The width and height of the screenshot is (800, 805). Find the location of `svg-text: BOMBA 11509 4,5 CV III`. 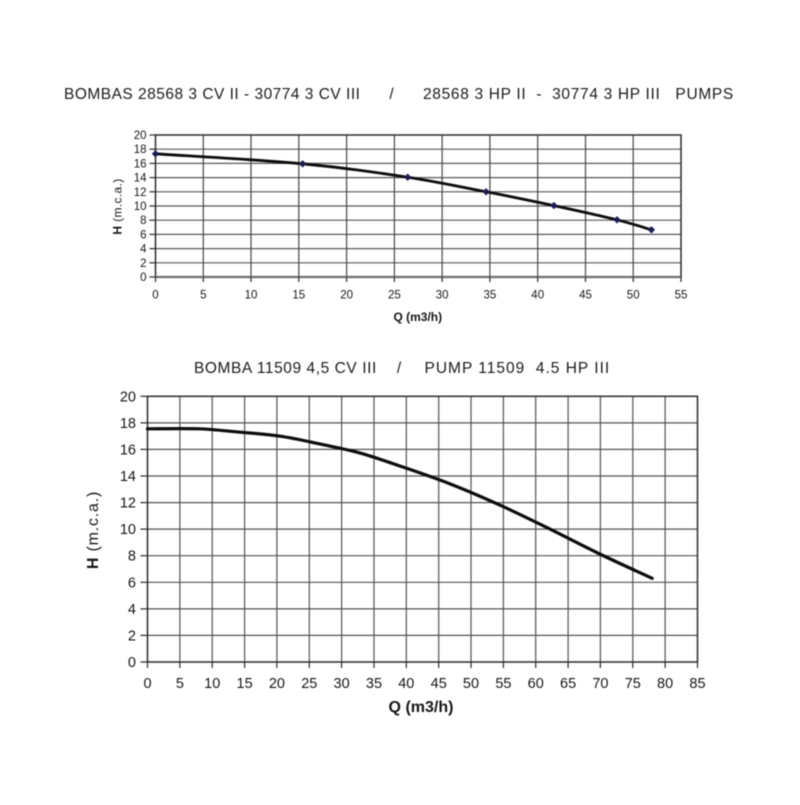

svg-text: BOMBA 11509 4,5 CV III is located at coordinates (285, 368).